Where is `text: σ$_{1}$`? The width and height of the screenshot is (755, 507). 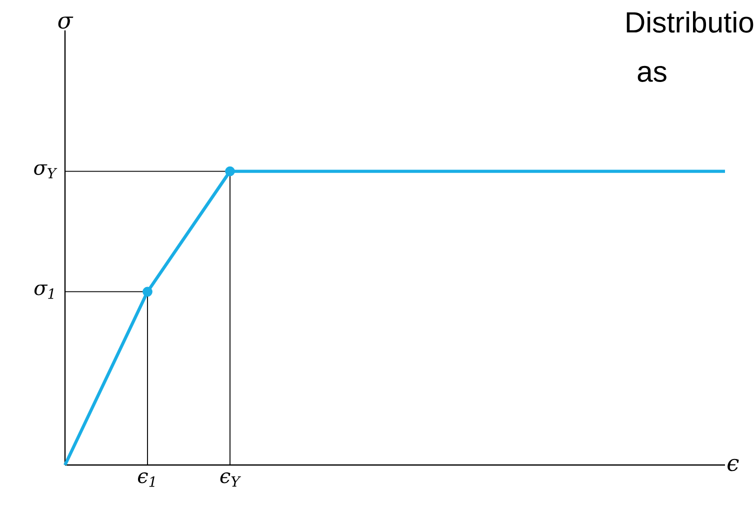 text: σ$_{1}$ is located at coordinates (44, 291).